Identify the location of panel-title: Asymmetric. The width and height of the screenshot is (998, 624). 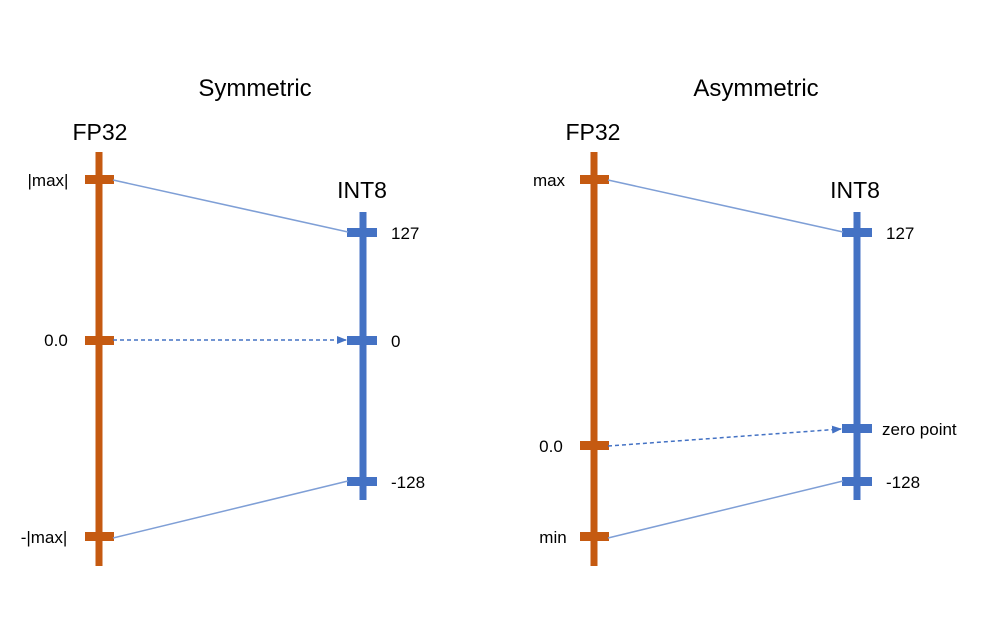
(755, 88).